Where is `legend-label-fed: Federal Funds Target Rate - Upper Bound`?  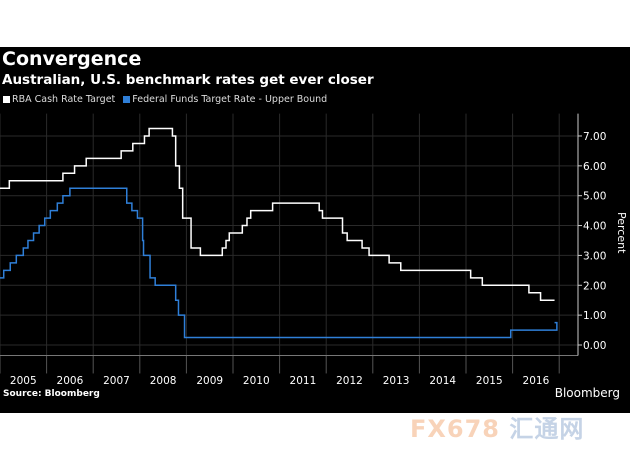 legend-label-fed: Federal Funds Target Rate - Upper Bound is located at coordinates (230, 99).